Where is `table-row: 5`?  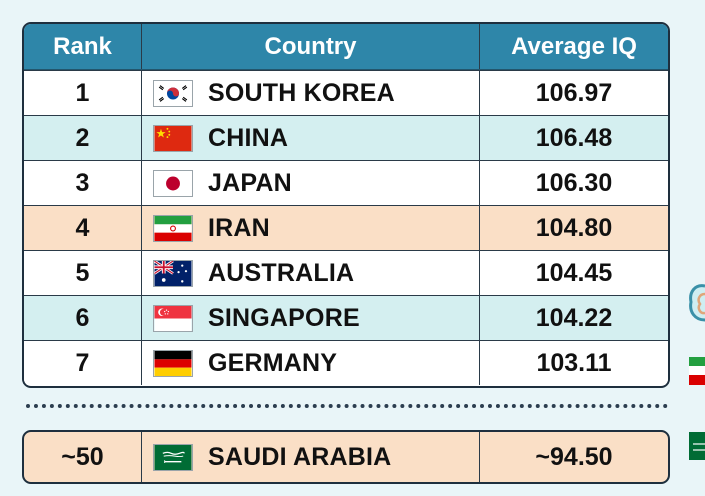
table-row: 5 is located at coordinates (346, 272).